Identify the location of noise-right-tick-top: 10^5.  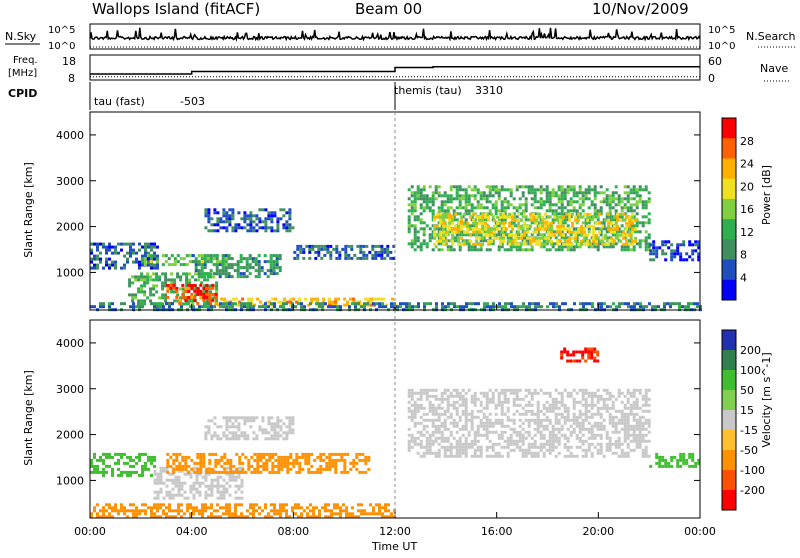
(721, 30).